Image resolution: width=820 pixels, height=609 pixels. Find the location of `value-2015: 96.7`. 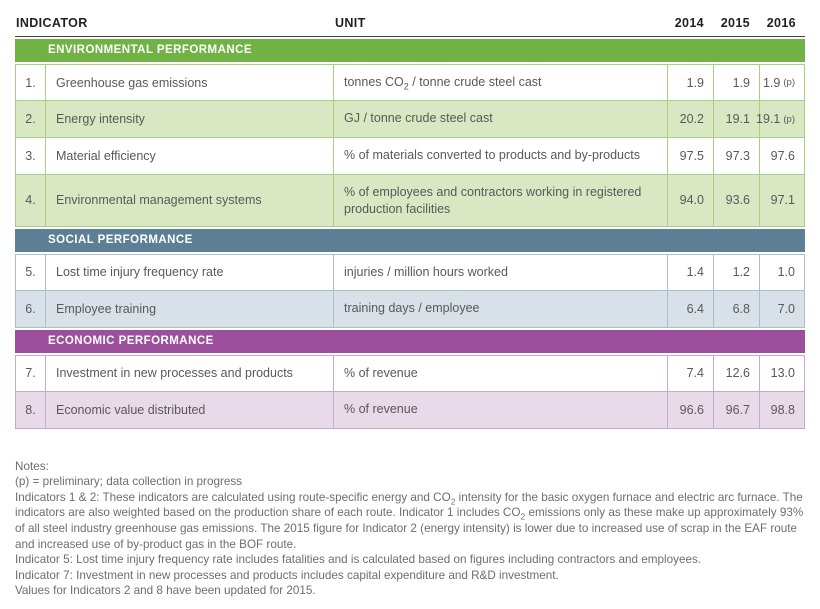

value-2015: 96.7 is located at coordinates (736, 410).